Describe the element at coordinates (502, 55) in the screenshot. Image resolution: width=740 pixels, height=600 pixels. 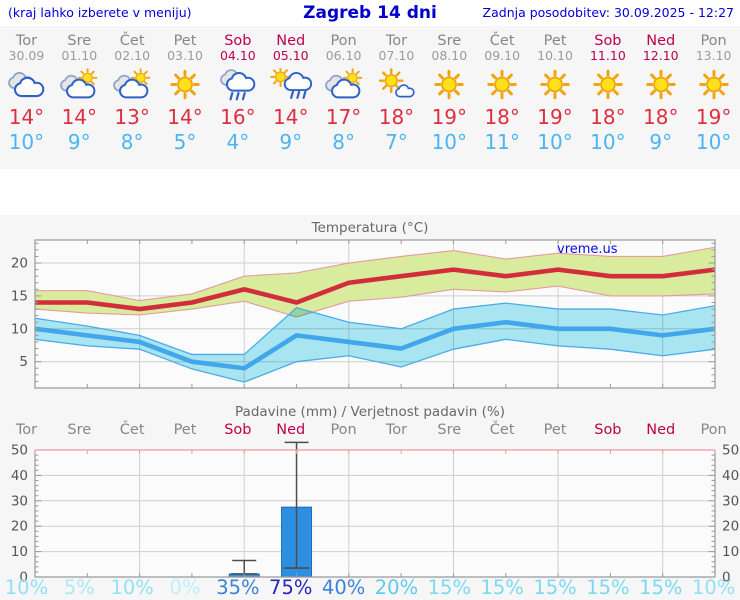
I see `day-date: 09.10` at that location.